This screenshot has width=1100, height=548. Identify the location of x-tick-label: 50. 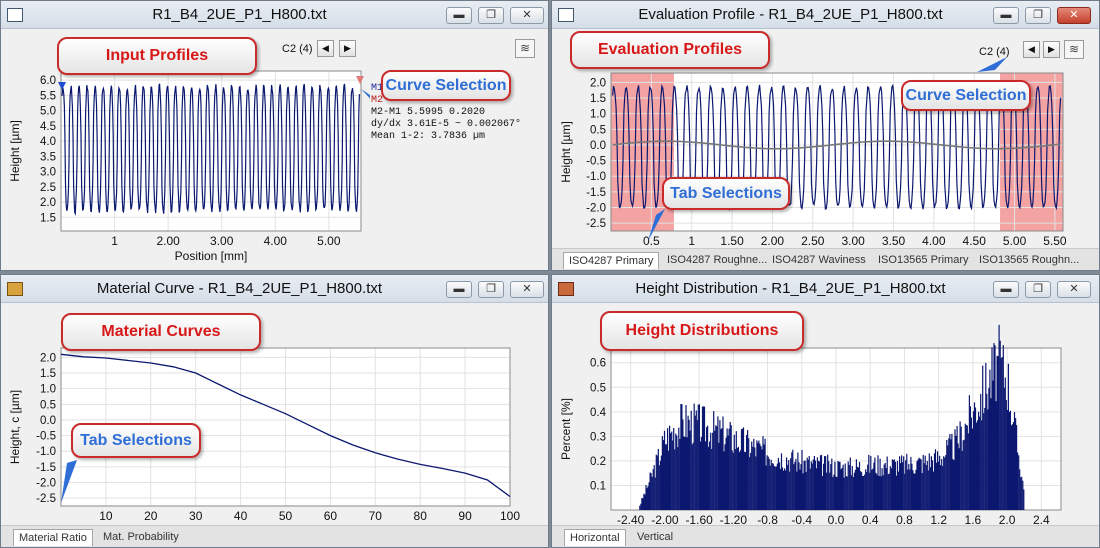
(286, 516).